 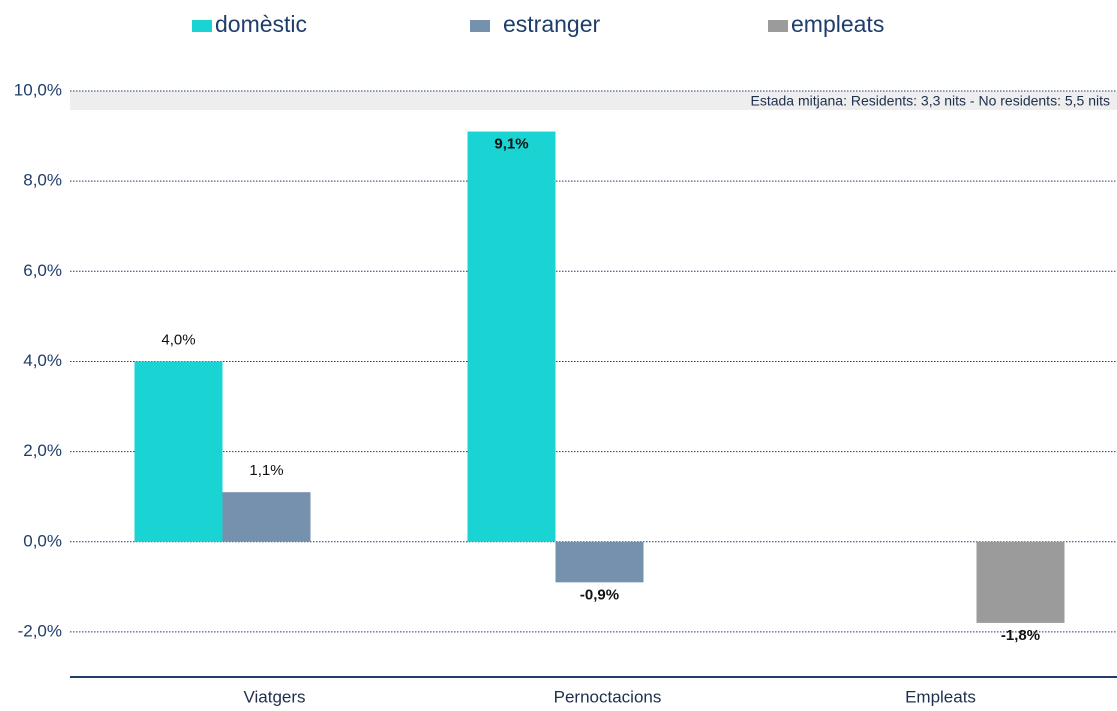 I want to click on legend-label: domèstic, so click(x=261, y=24).